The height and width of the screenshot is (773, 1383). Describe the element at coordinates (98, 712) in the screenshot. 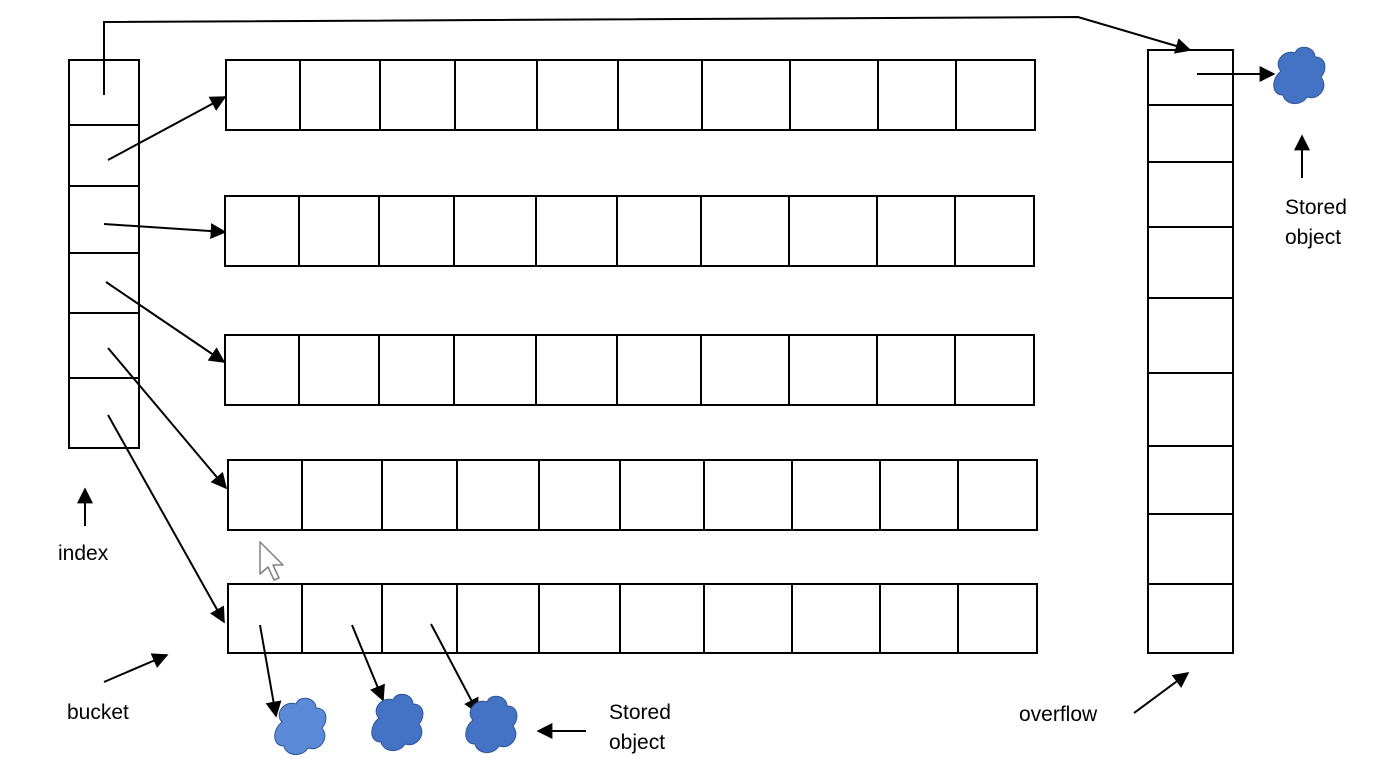

I see `bucket-label: bucket` at that location.